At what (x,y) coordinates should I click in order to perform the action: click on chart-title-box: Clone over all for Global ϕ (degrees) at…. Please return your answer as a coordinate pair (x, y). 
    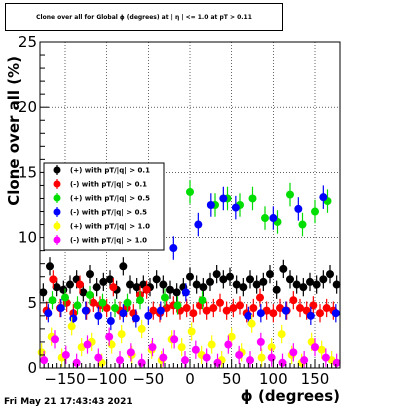
    Looking at the image, I should click on (144, 17).